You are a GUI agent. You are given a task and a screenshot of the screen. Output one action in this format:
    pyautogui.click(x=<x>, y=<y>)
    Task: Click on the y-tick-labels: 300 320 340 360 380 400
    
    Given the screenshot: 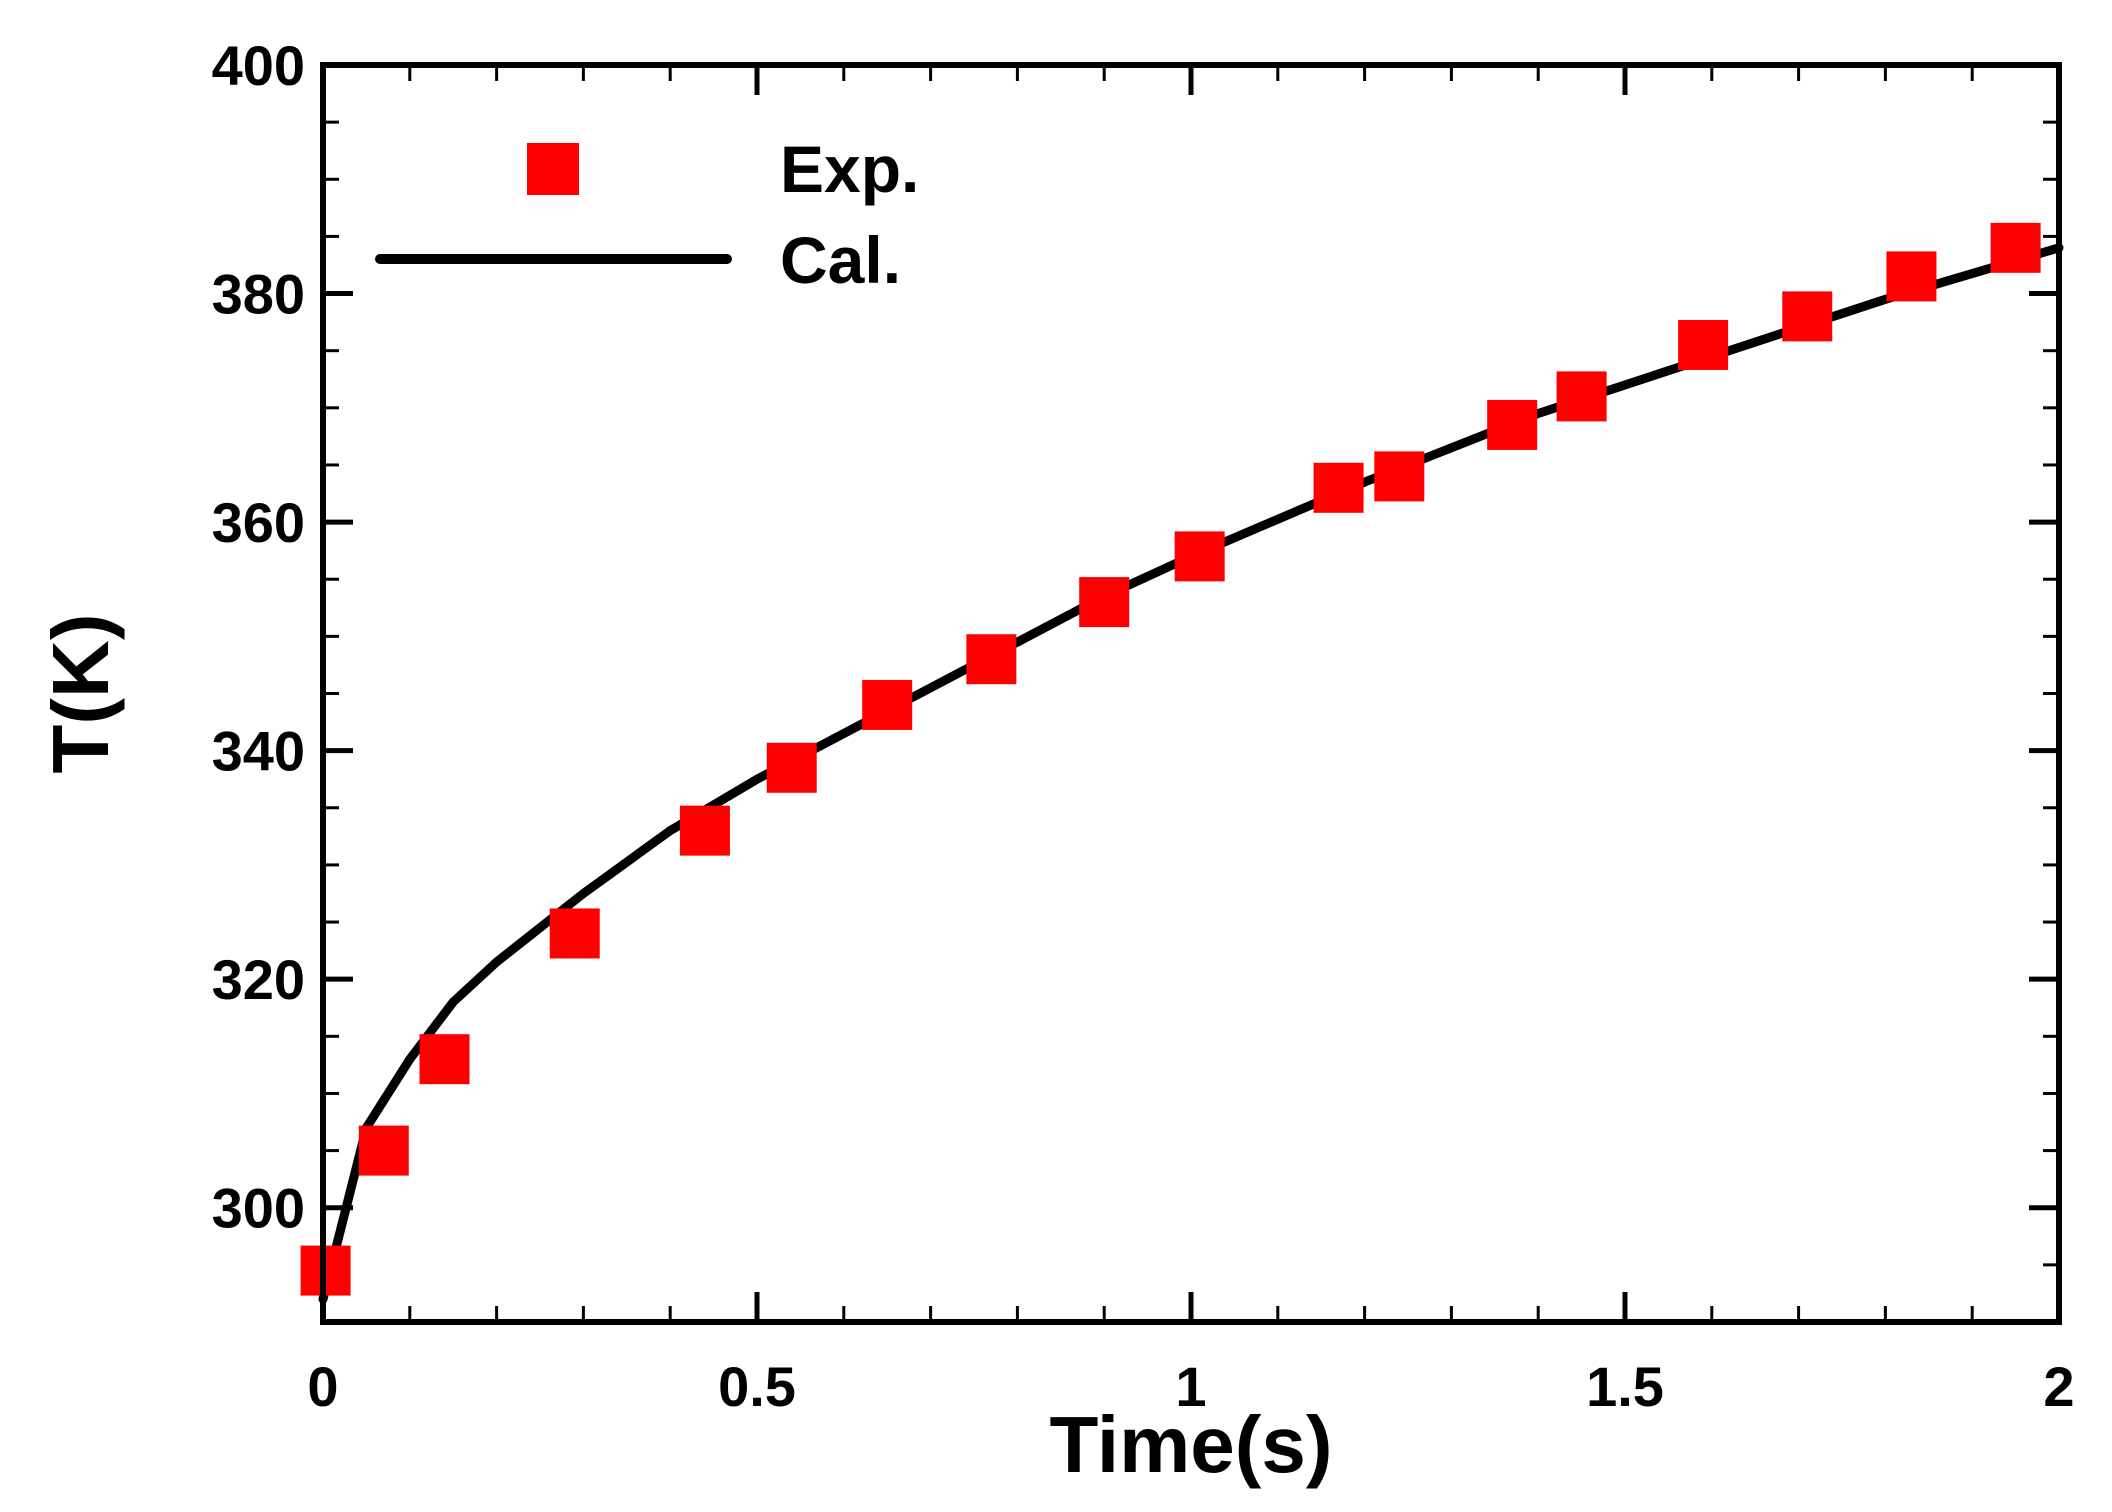 What is the action you would take?
    pyautogui.click(x=258, y=637)
    